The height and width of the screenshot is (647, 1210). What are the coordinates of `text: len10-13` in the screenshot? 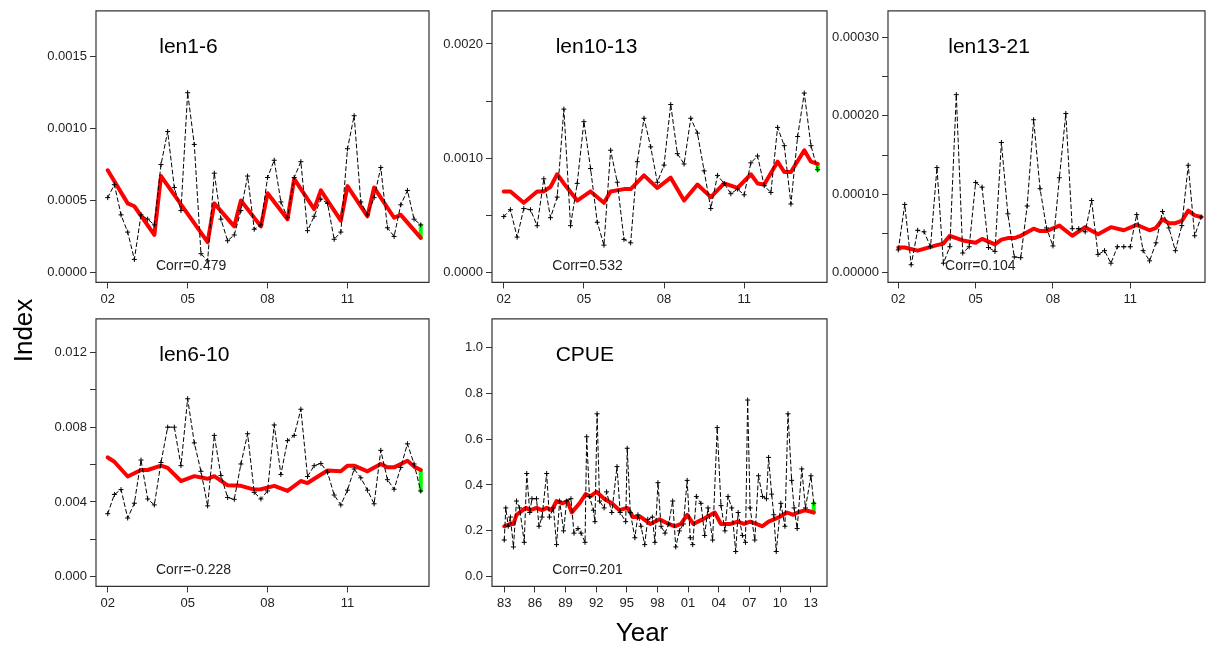 It's located at (596, 45).